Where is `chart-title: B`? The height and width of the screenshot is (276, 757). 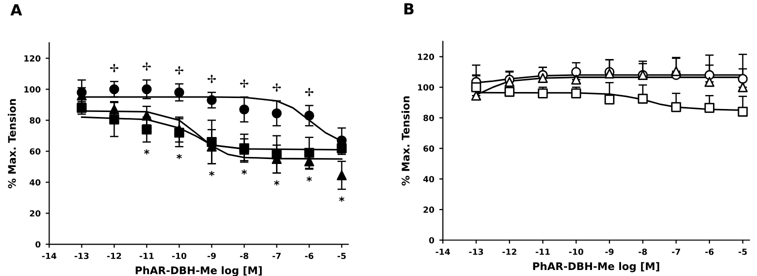 chart-title: B is located at coordinates (409, 8).